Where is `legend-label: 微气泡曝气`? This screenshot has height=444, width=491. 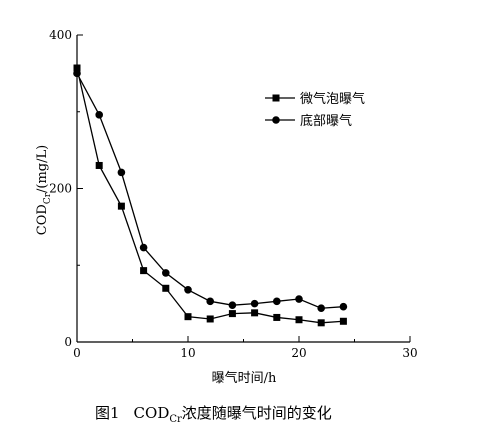
legend-label: 微气泡曝气 is located at coordinates (332, 99).